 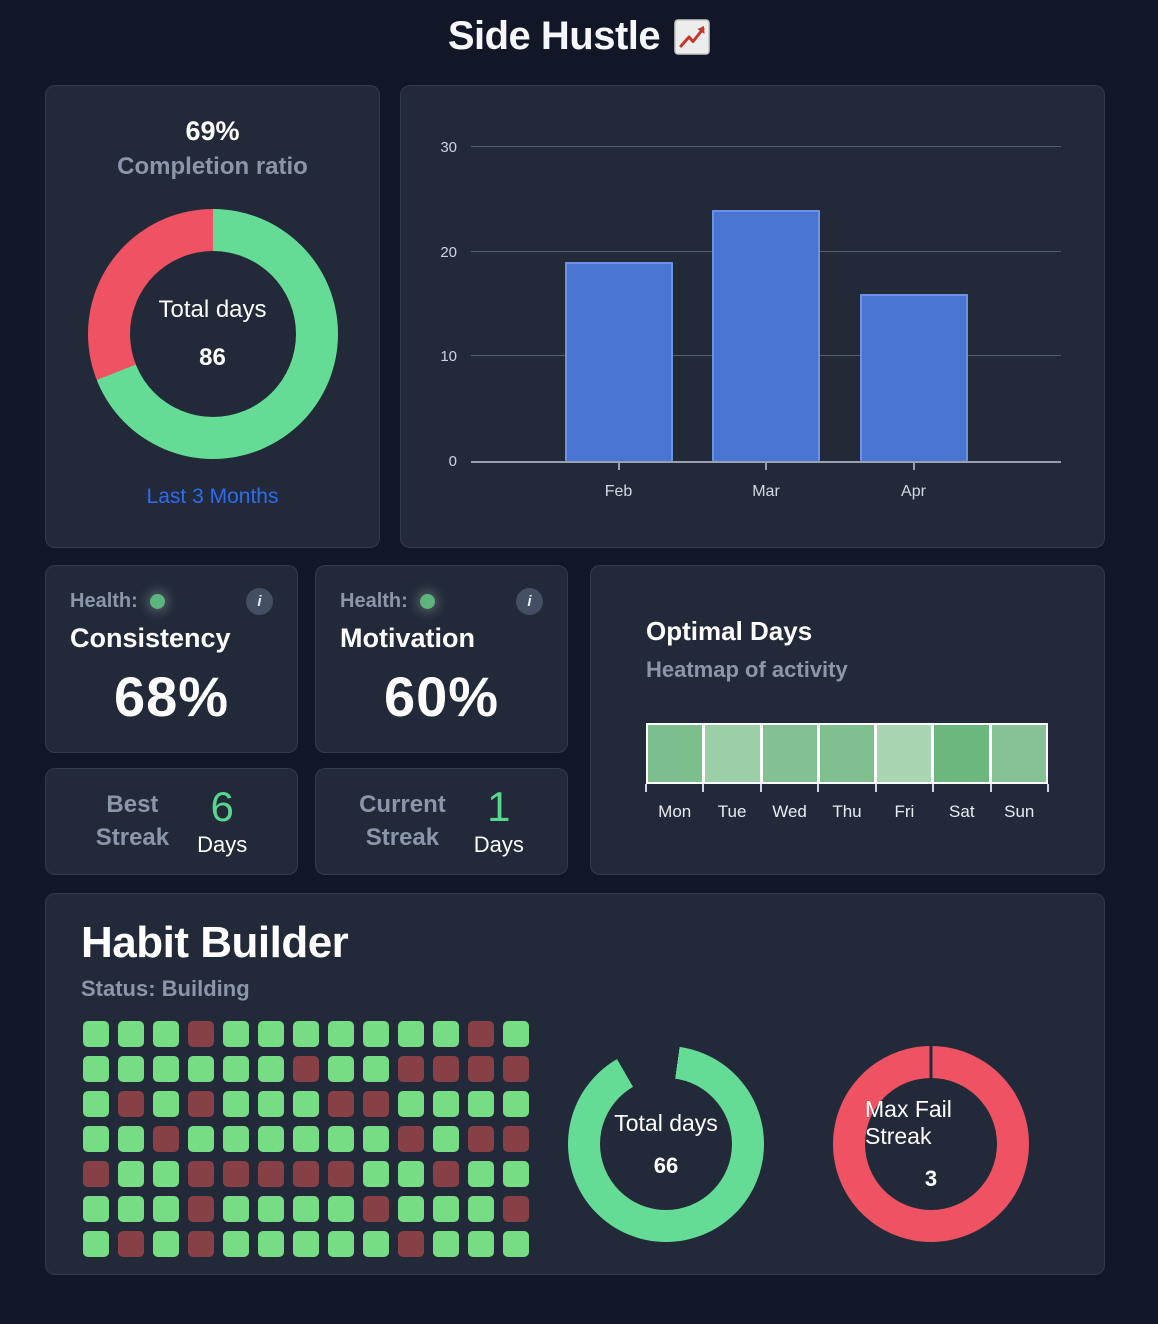 I want to click on day-label-sat: Sat, so click(x=962, y=811).